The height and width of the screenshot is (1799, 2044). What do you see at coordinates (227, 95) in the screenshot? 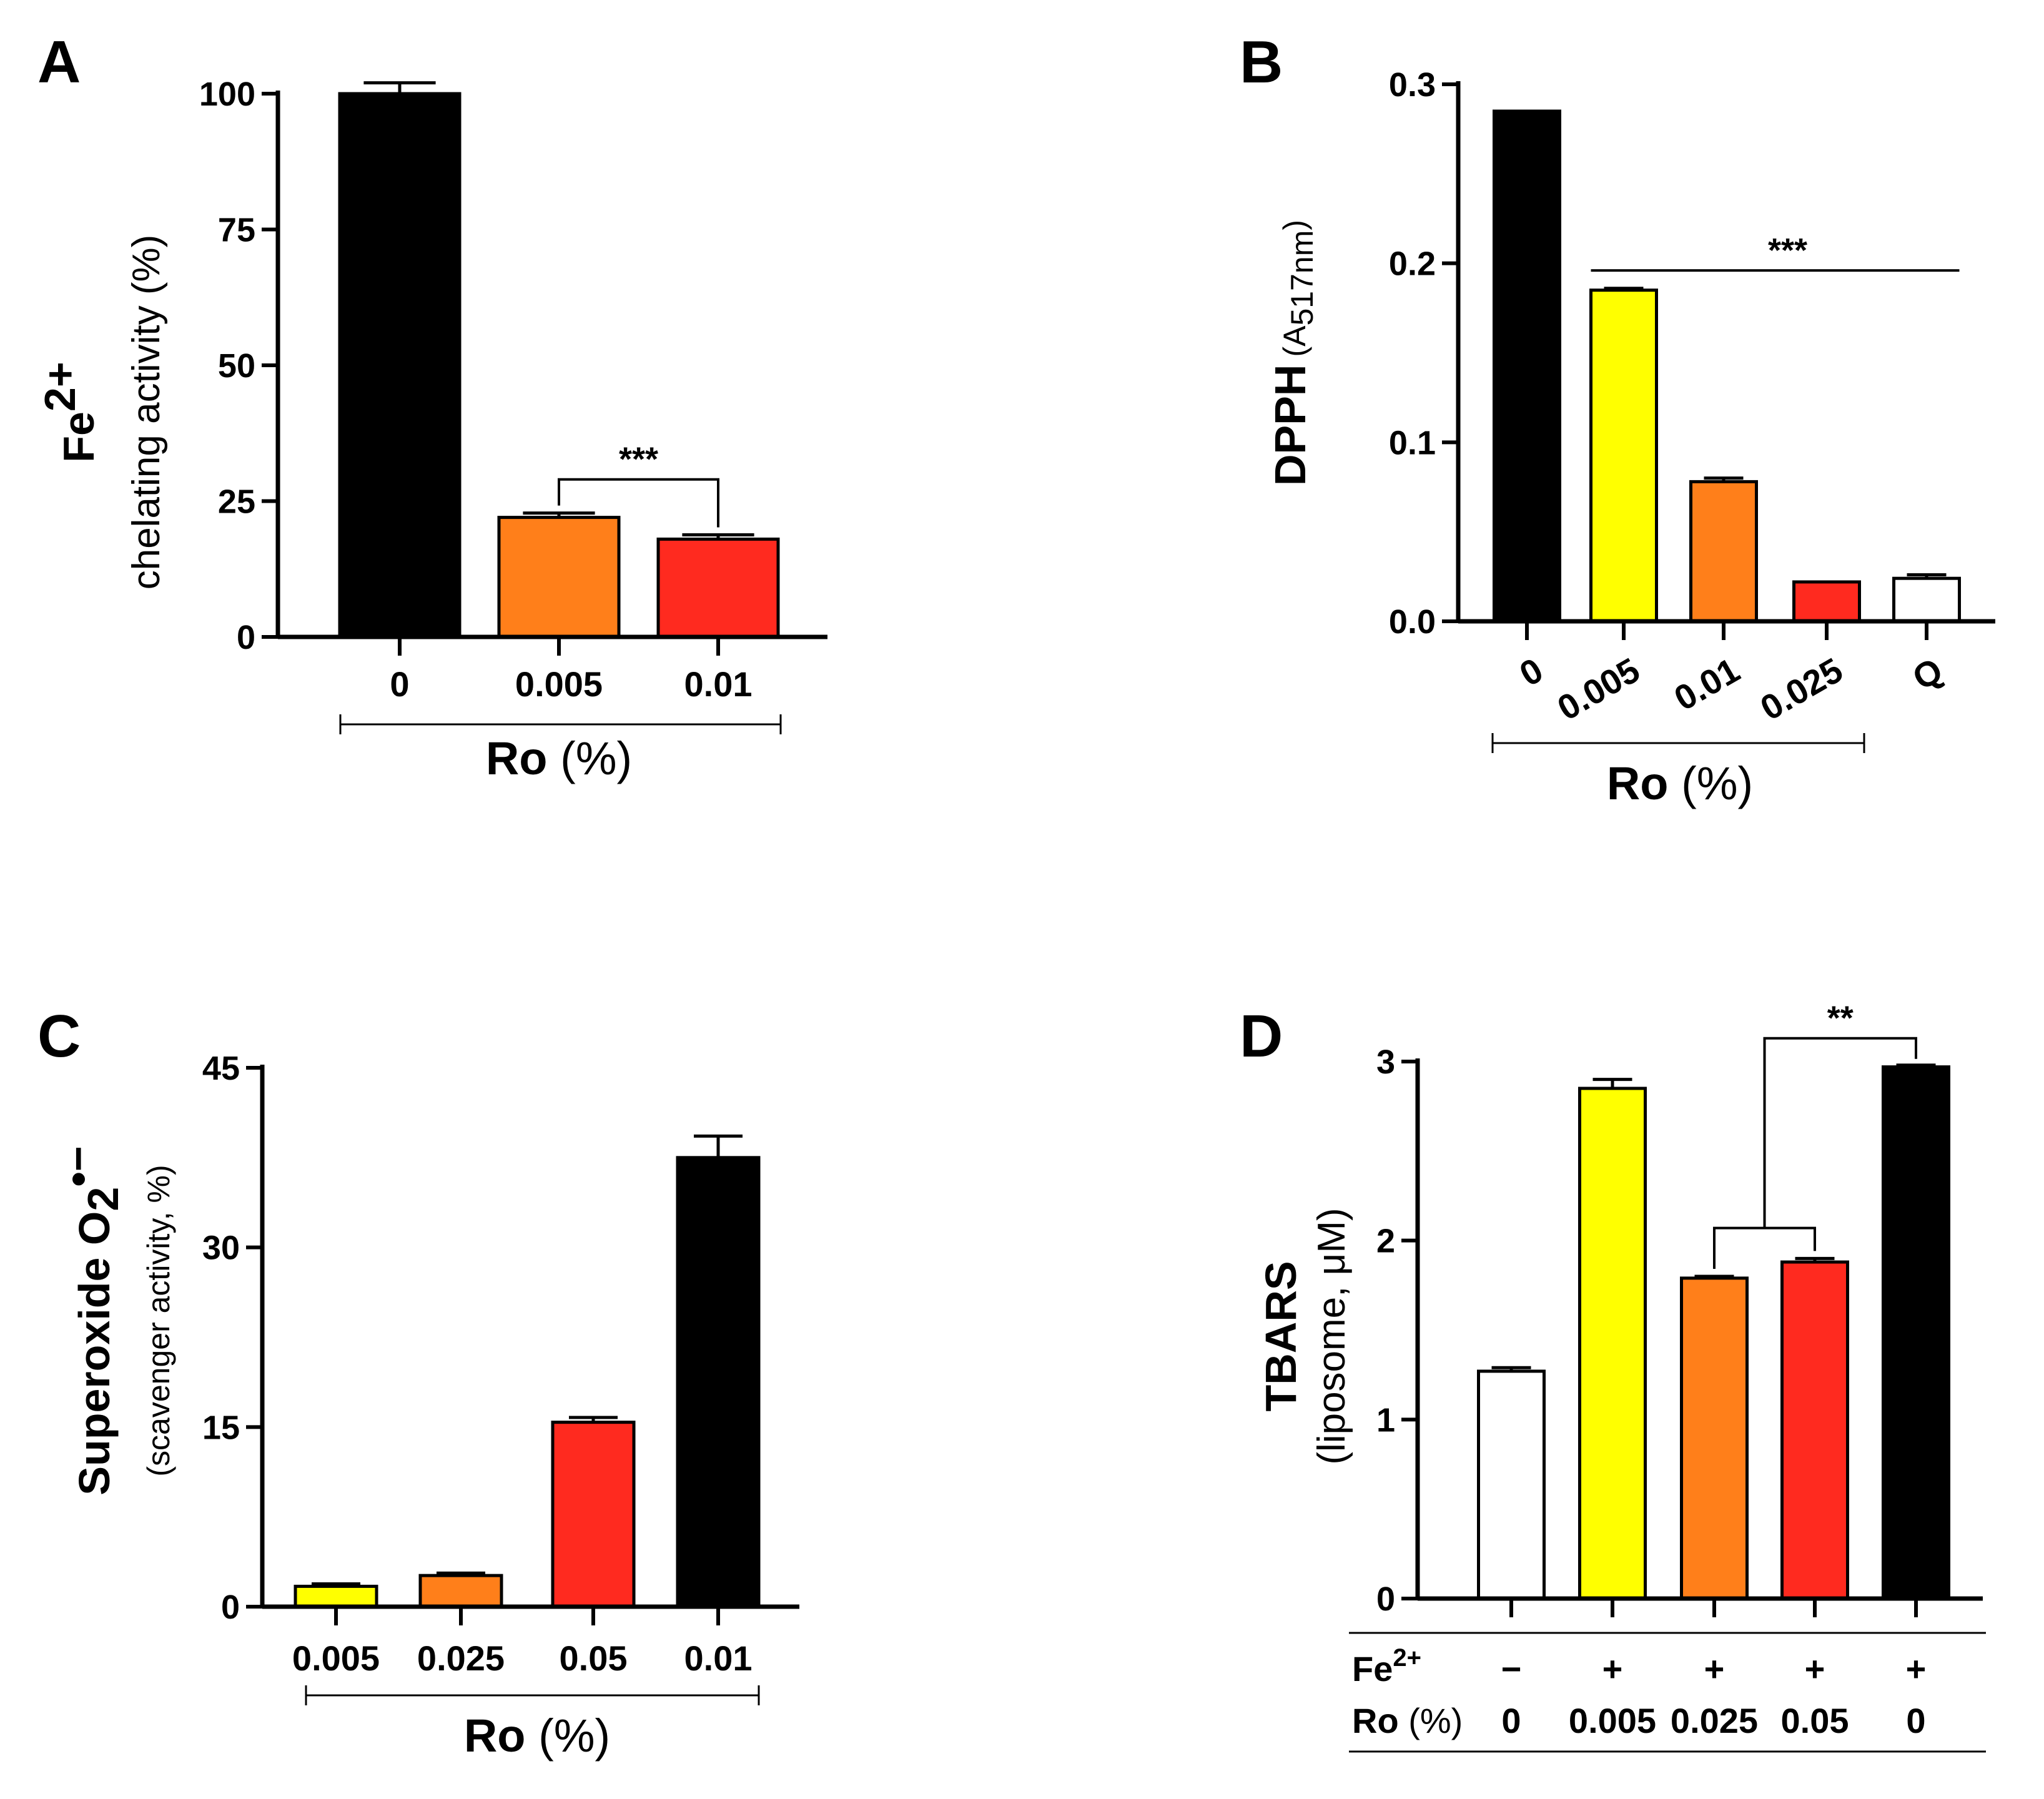
I see `panel-a-ytick-label: 100` at bounding box center [227, 95].